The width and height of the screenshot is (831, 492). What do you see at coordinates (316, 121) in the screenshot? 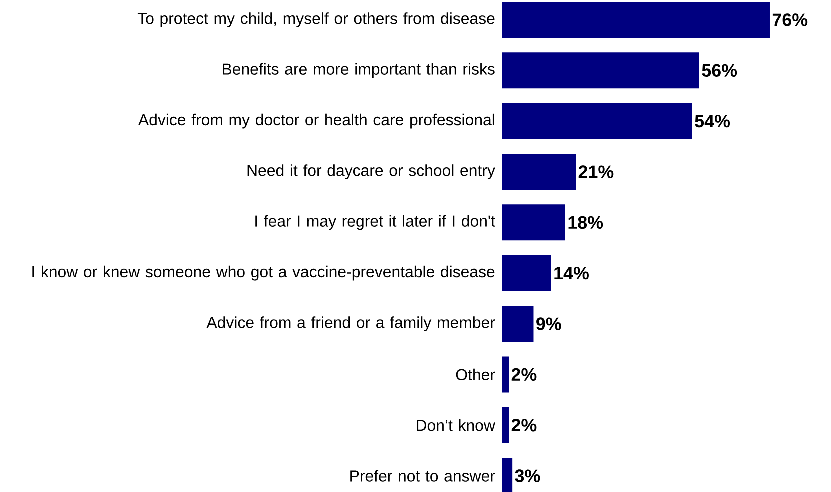
I see `y-tick-label: Advice from my doctor or health care professional` at bounding box center [316, 121].